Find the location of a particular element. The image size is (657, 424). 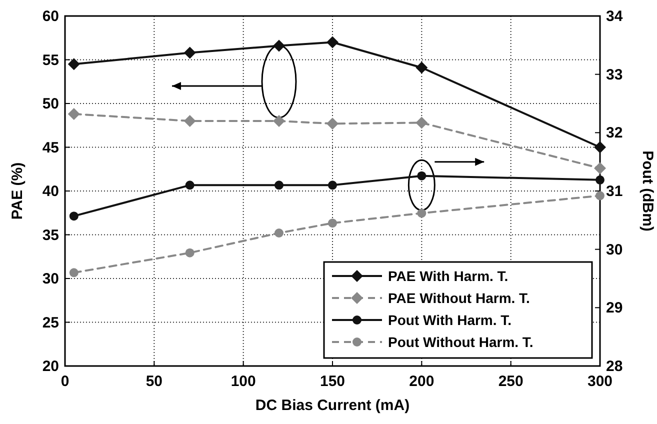

y-axis-title: PAE (%) is located at coordinates (17, 191).